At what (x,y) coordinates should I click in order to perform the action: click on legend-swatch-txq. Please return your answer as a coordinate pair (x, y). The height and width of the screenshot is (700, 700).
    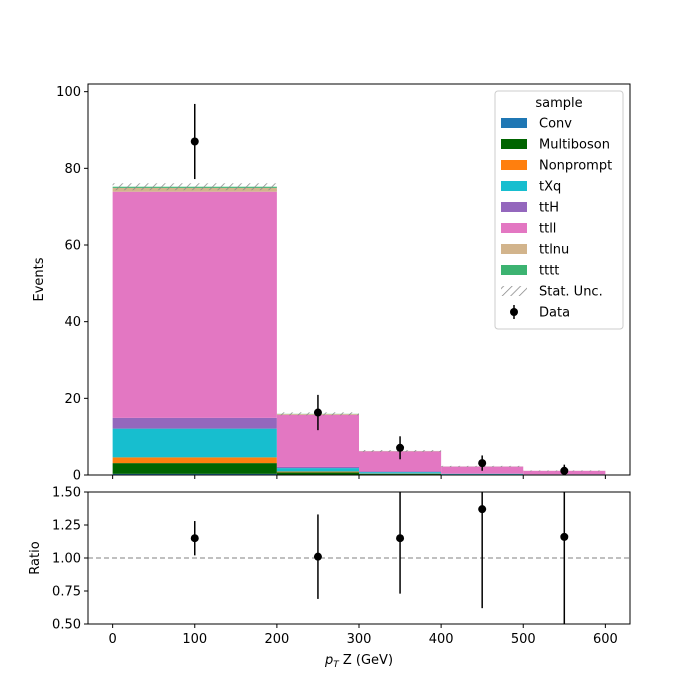
    Looking at the image, I should click on (514, 186).